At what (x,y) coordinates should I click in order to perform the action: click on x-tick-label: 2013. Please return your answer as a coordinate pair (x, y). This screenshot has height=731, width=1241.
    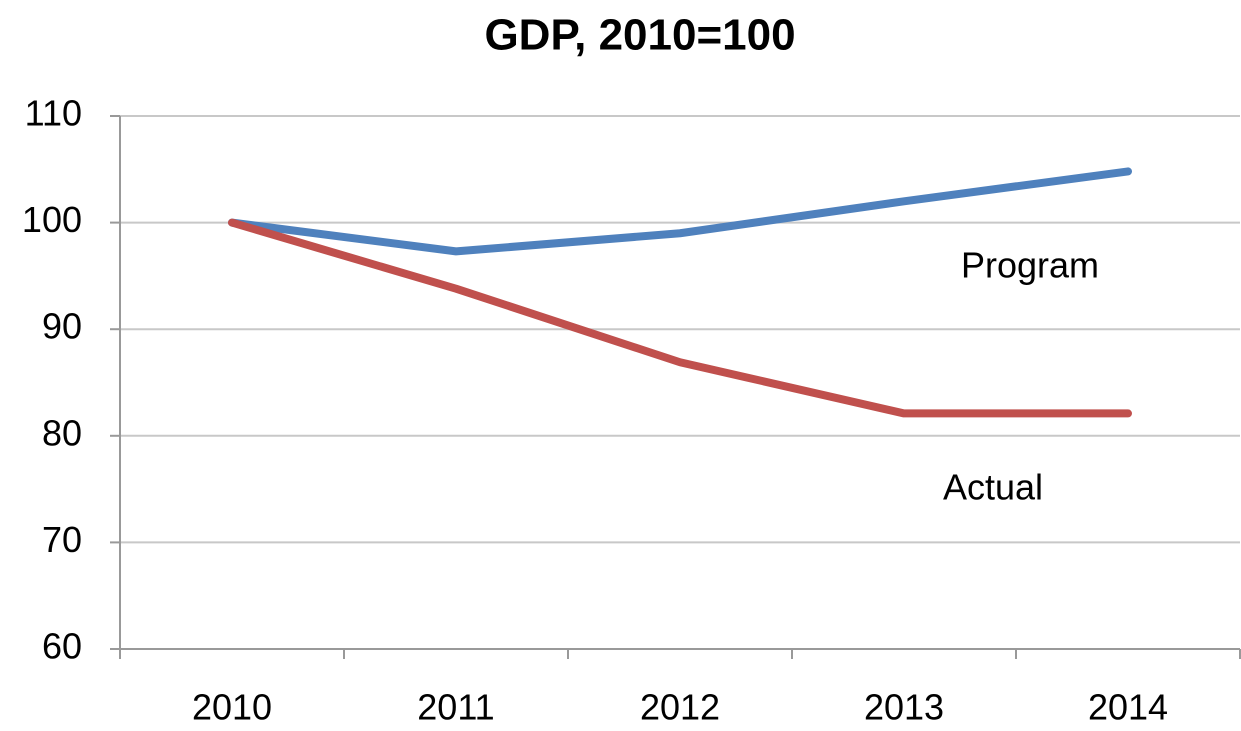
    Looking at the image, I should click on (904, 707).